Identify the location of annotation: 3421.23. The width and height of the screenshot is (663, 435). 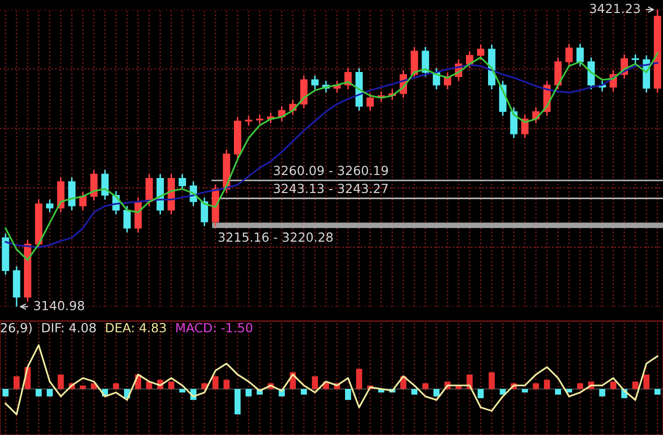
(615, 9).